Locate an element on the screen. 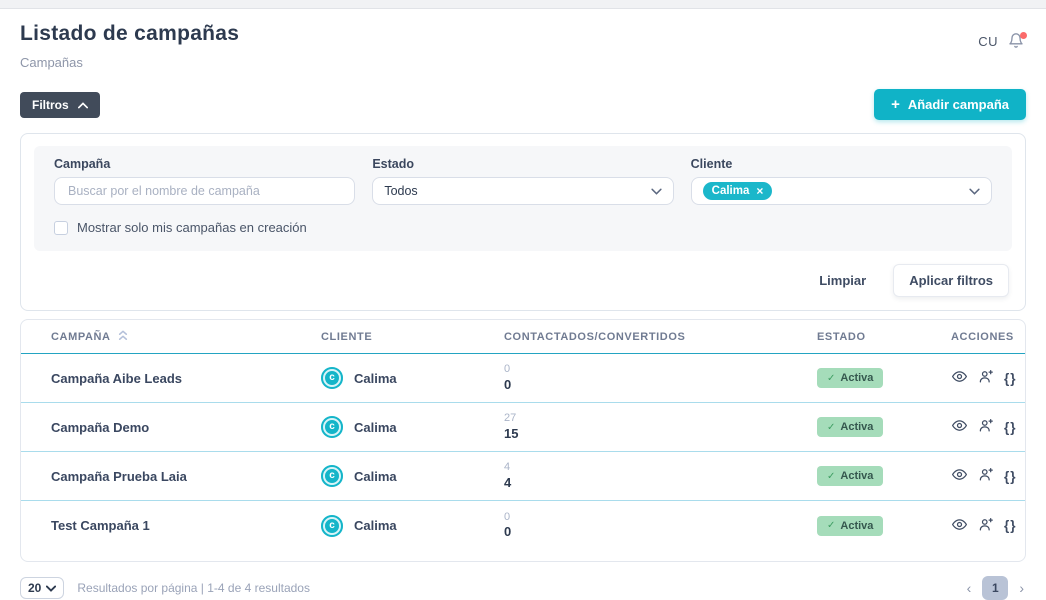 This screenshot has width=1046, height=600. notification-badge is located at coordinates (1023, 35).